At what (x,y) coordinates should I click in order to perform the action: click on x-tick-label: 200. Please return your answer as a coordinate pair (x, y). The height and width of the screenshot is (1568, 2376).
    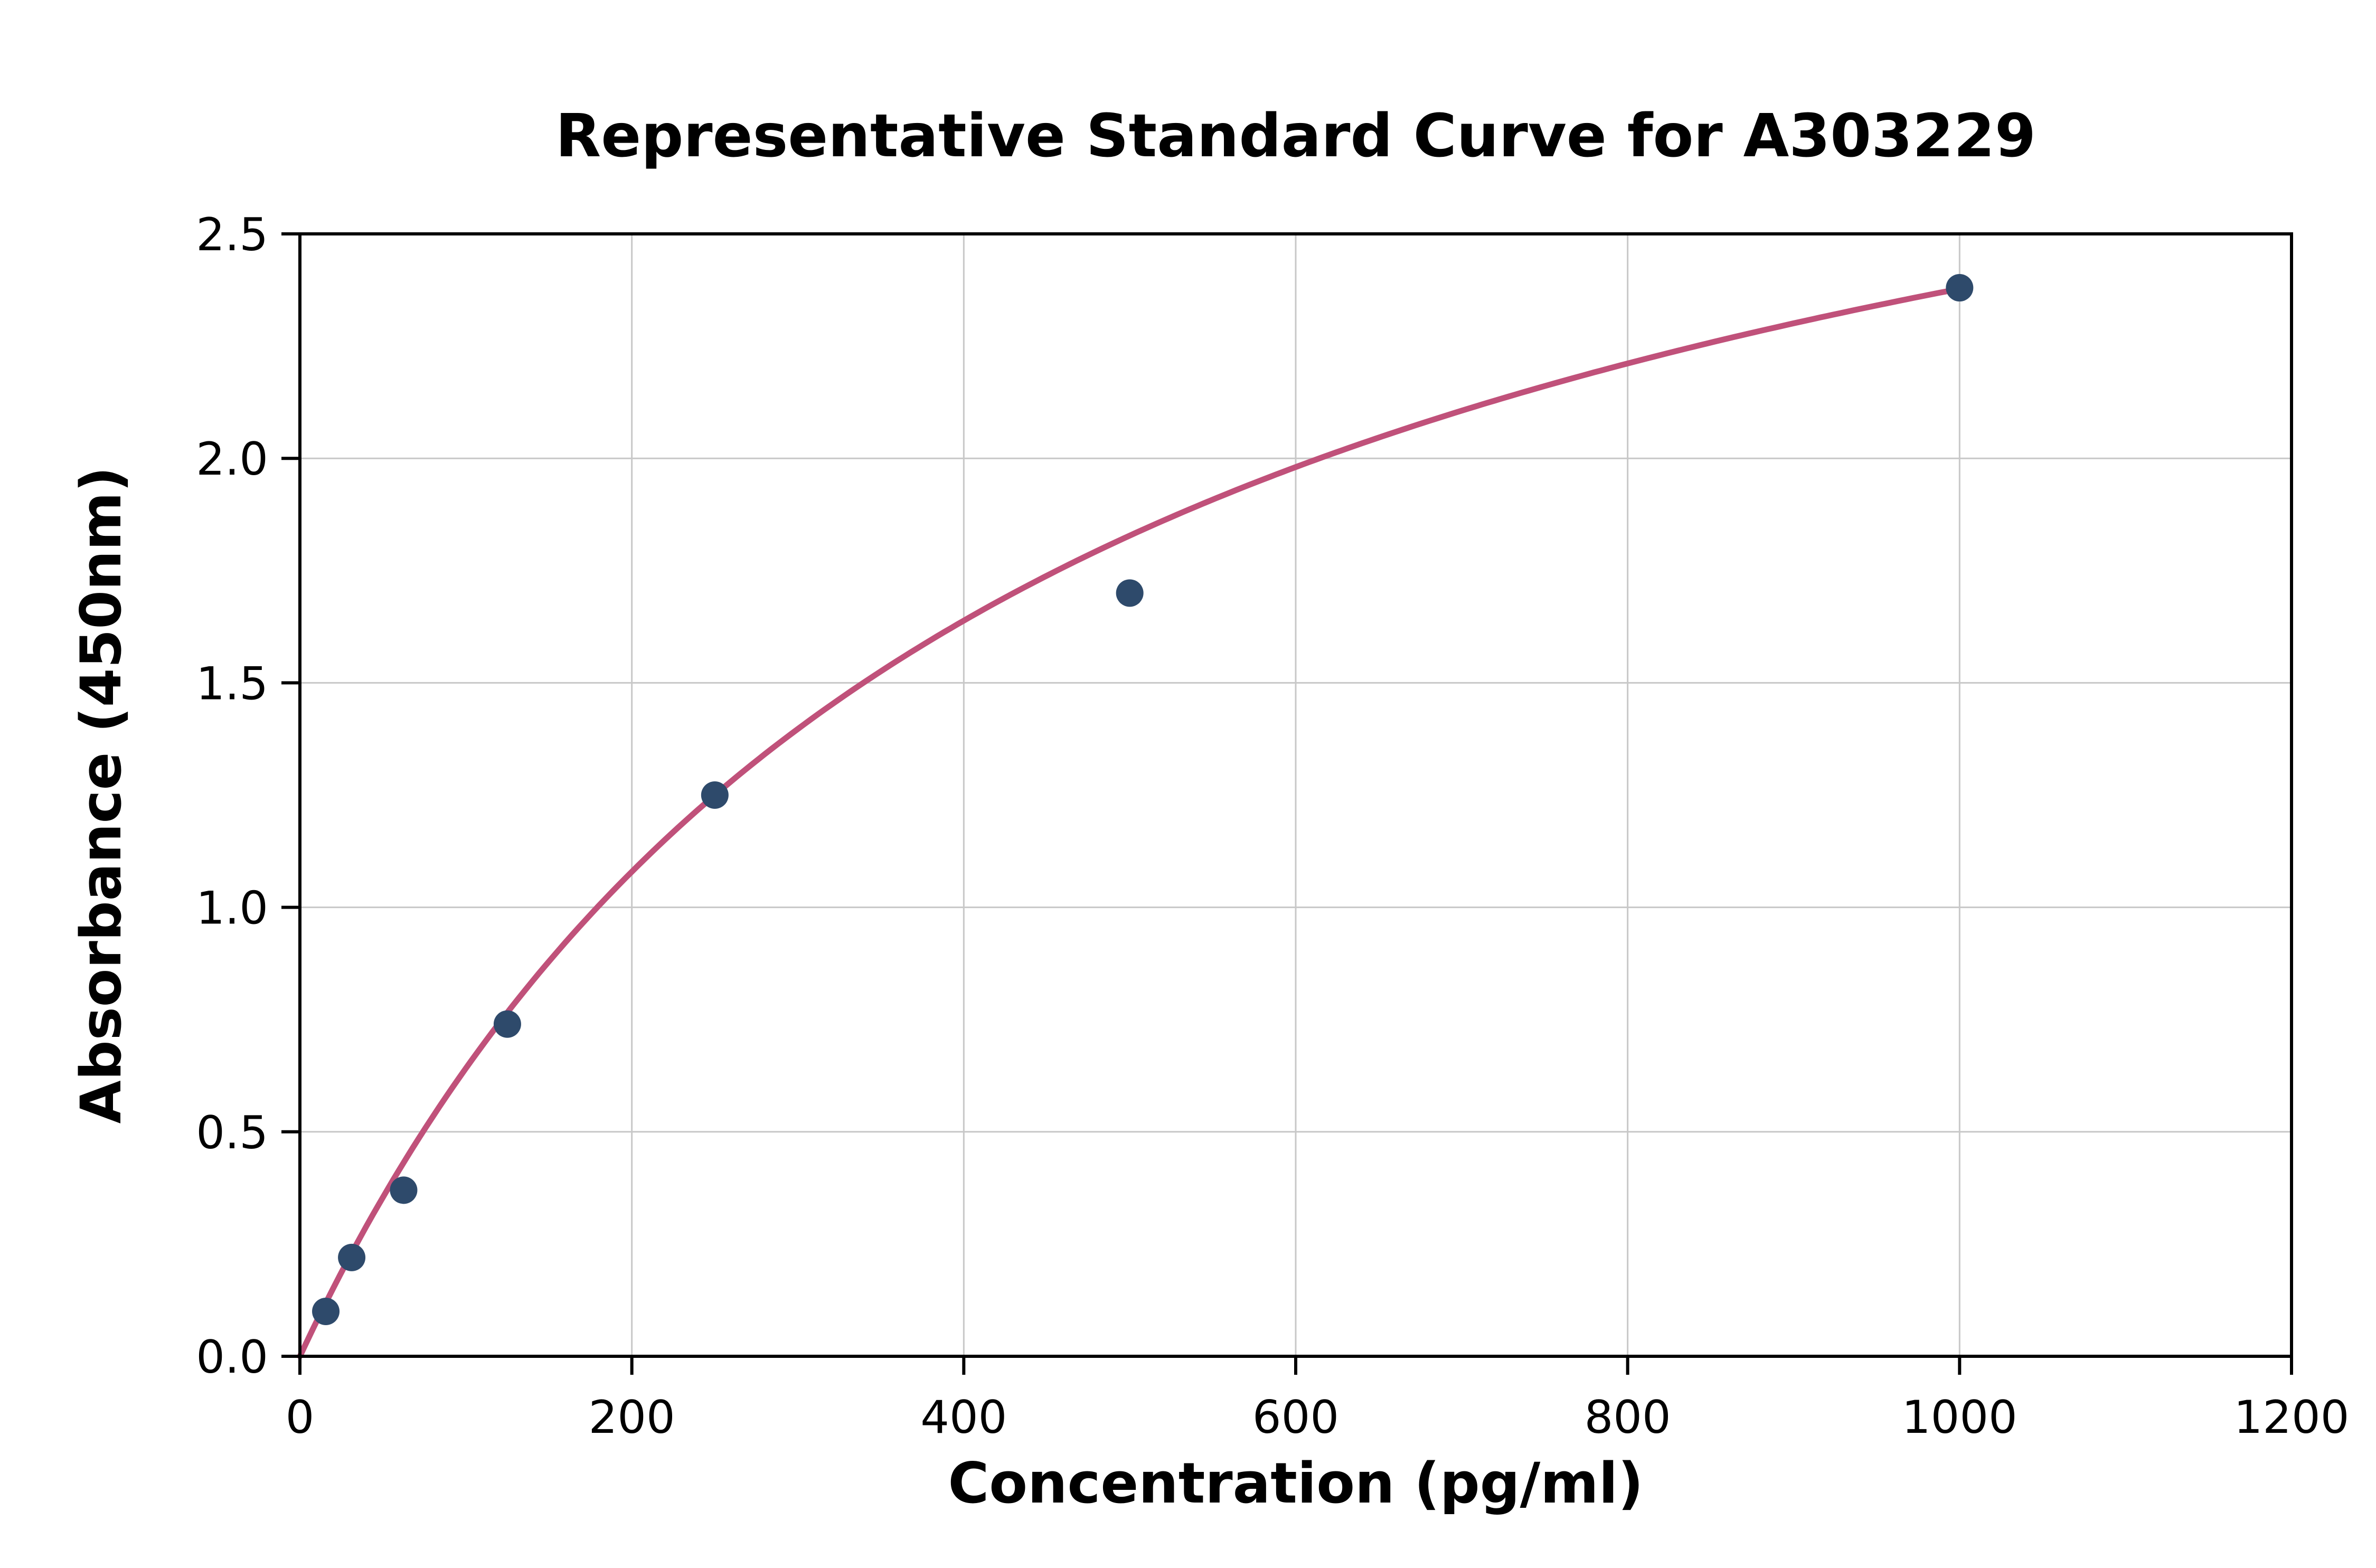
    Looking at the image, I should click on (632, 1417).